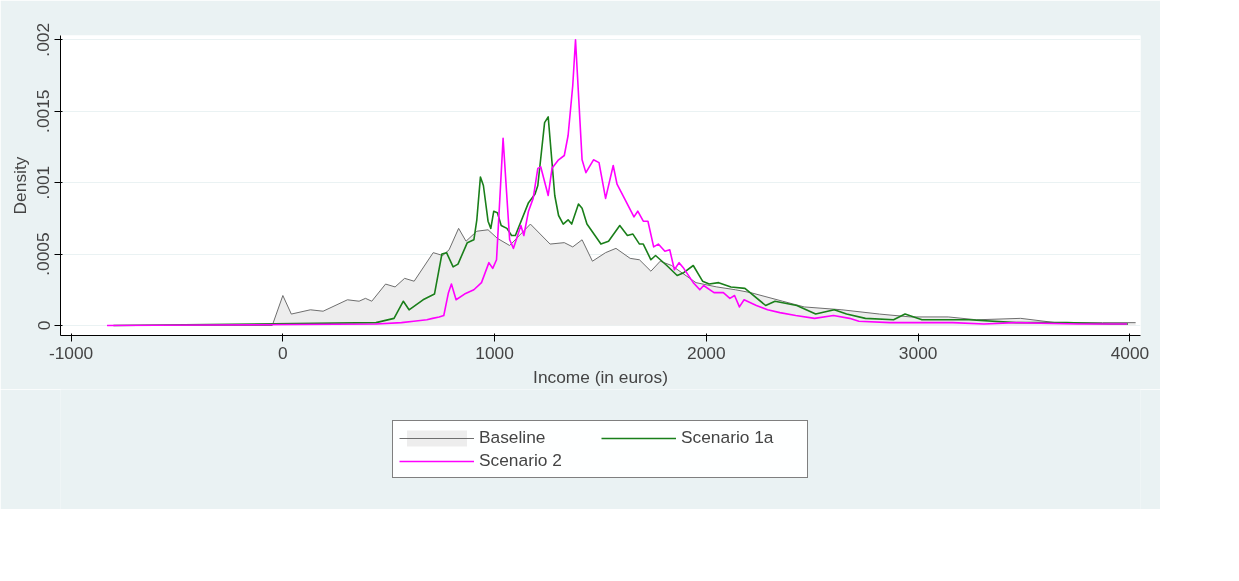  What do you see at coordinates (918, 352) in the screenshot?
I see `x-tick-label: 3000` at bounding box center [918, 352].